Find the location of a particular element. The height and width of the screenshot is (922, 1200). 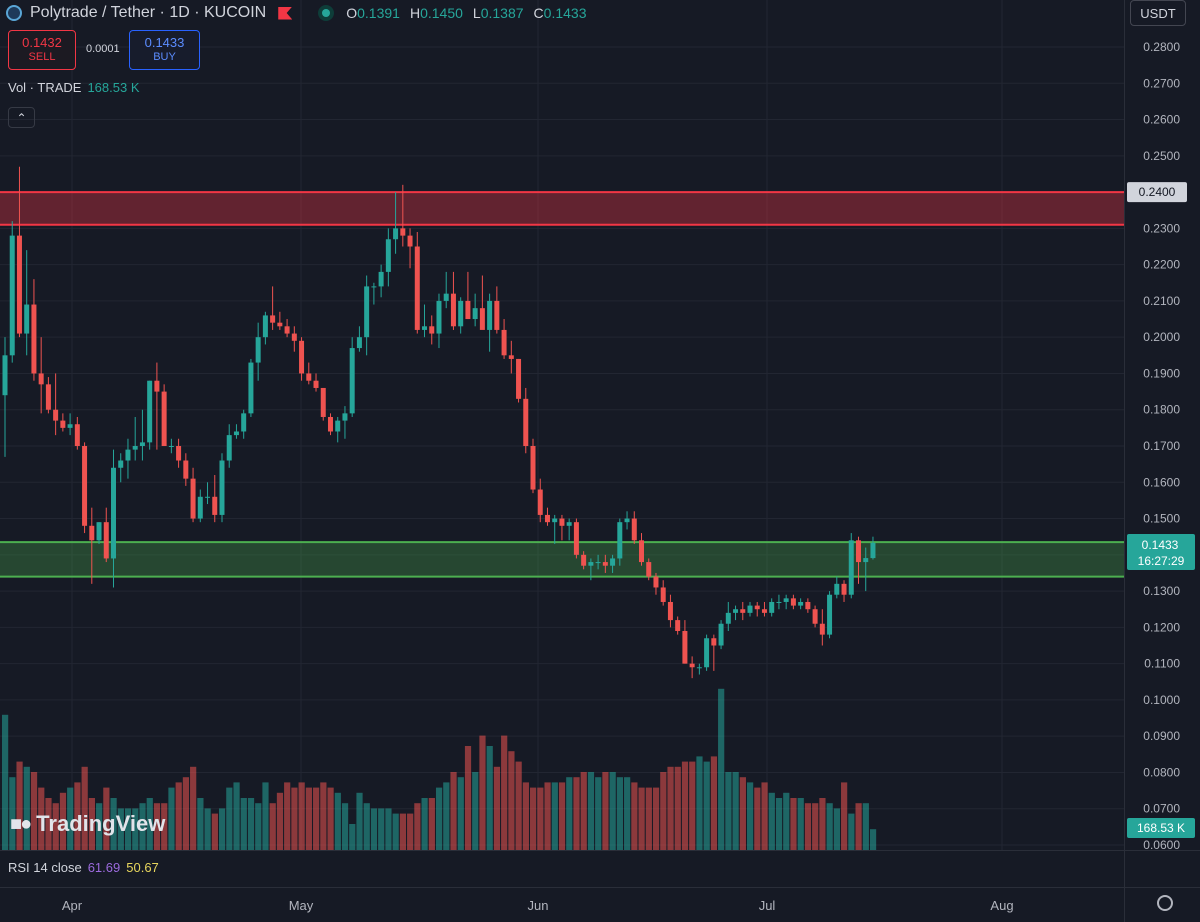

price-tick-label: 0.0900 is located at coordinates (1161, 736).